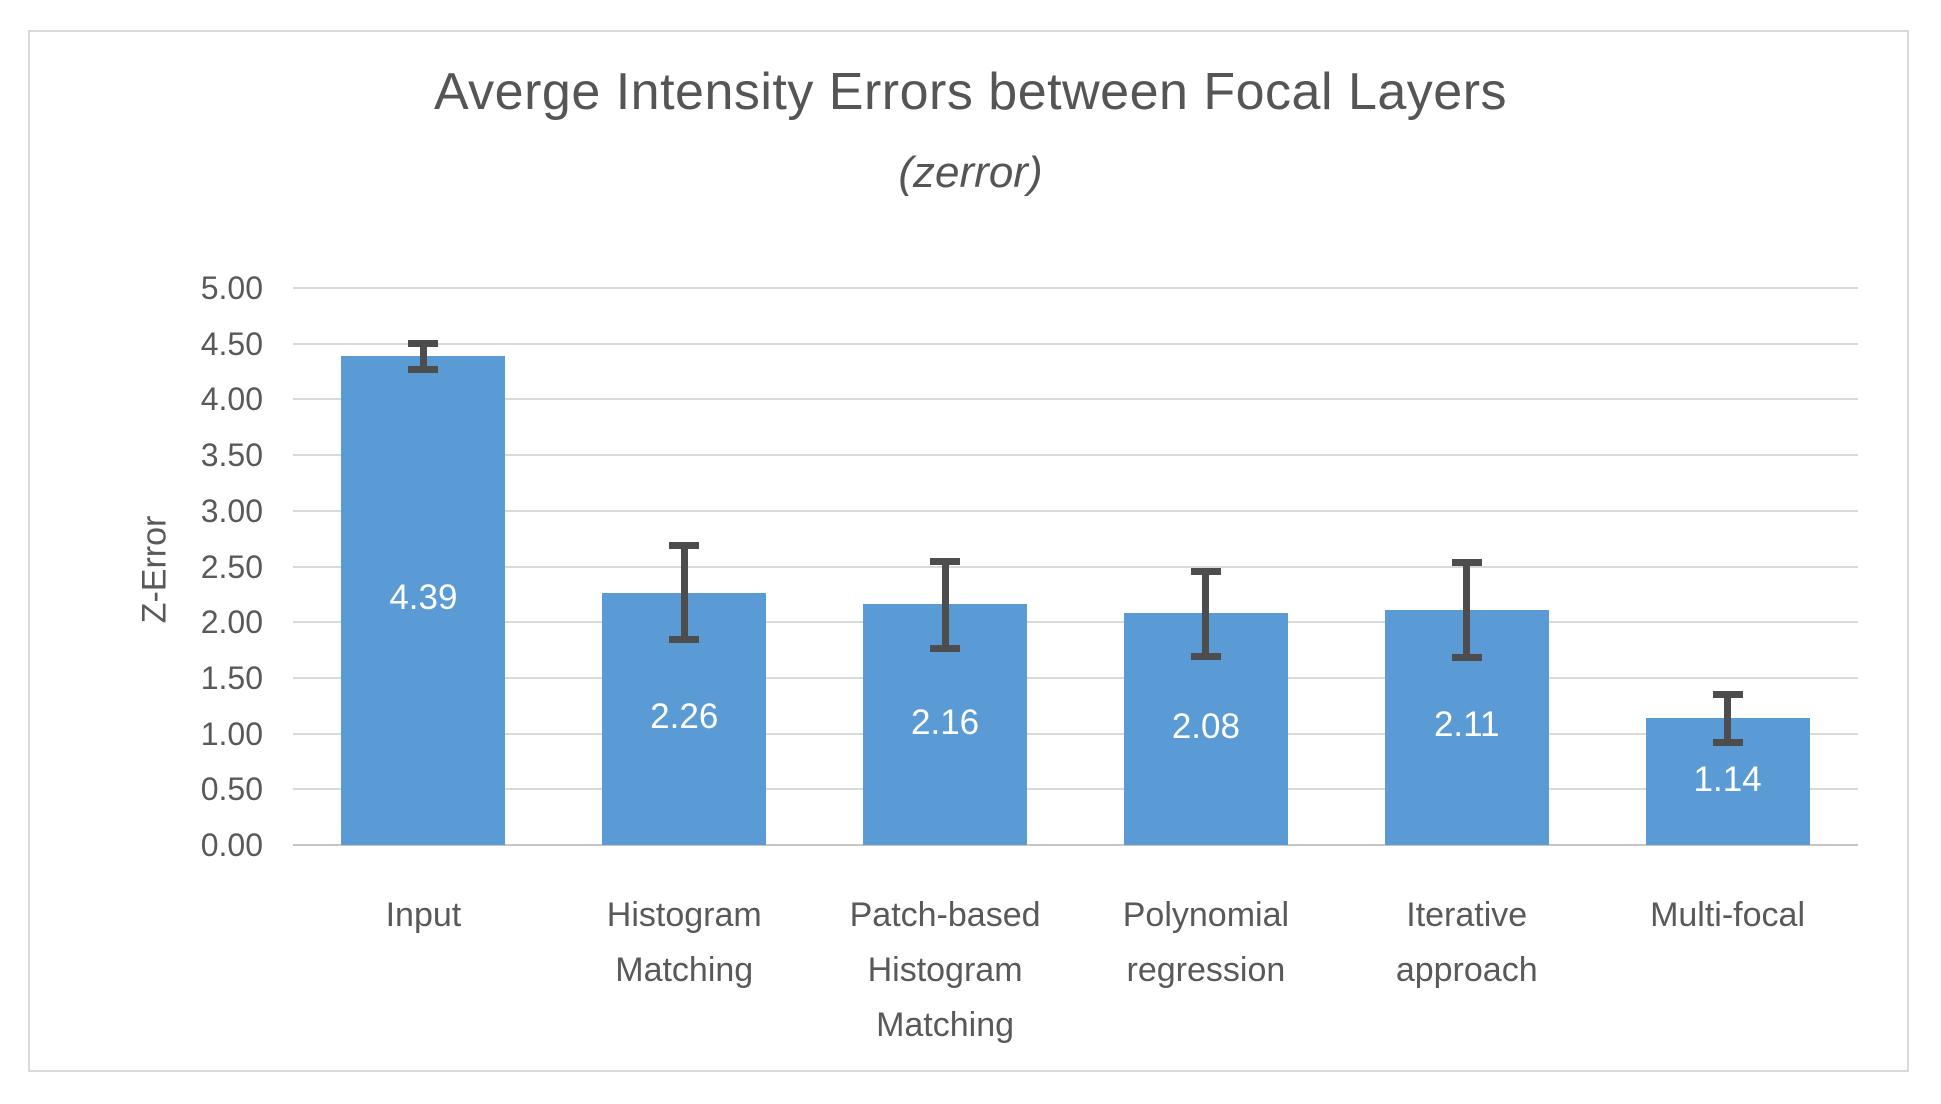 This screenshot has height=1104, width=1941. I want to click on x-category-label: Polynomial regression, so click(1206, 942).